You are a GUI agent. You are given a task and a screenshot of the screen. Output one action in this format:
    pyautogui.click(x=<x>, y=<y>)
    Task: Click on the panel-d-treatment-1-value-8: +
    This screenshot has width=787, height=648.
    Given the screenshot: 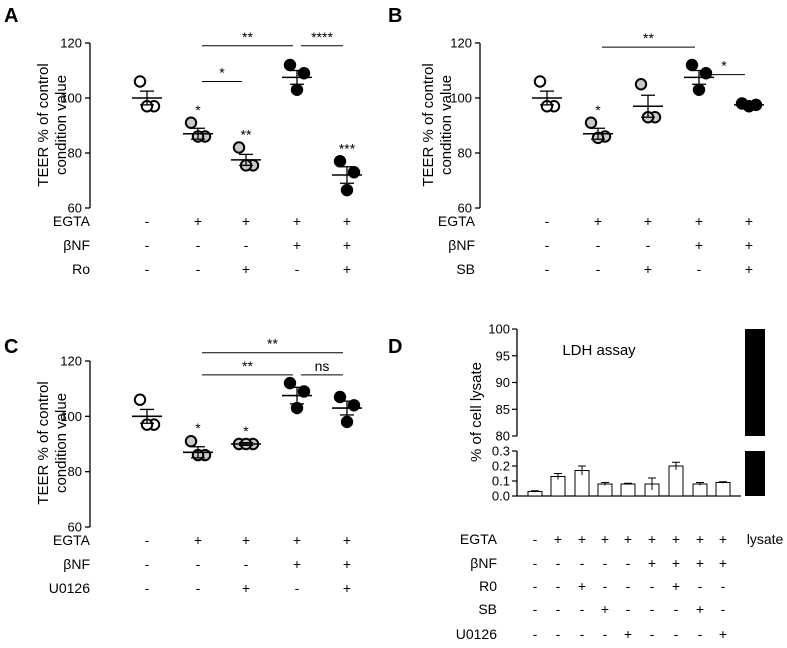 What is the action you would take?
    pyautogui.click(x=723, y=563)
    